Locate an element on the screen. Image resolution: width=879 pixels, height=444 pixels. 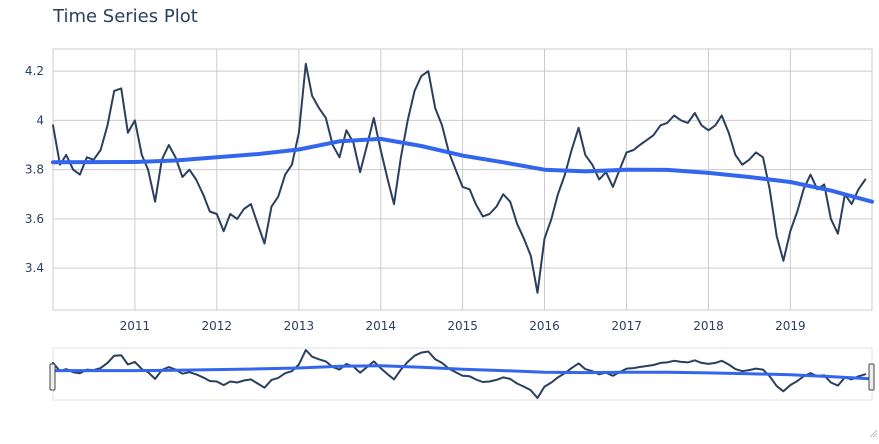
range-slider-series is located at coordinates (462, 374).